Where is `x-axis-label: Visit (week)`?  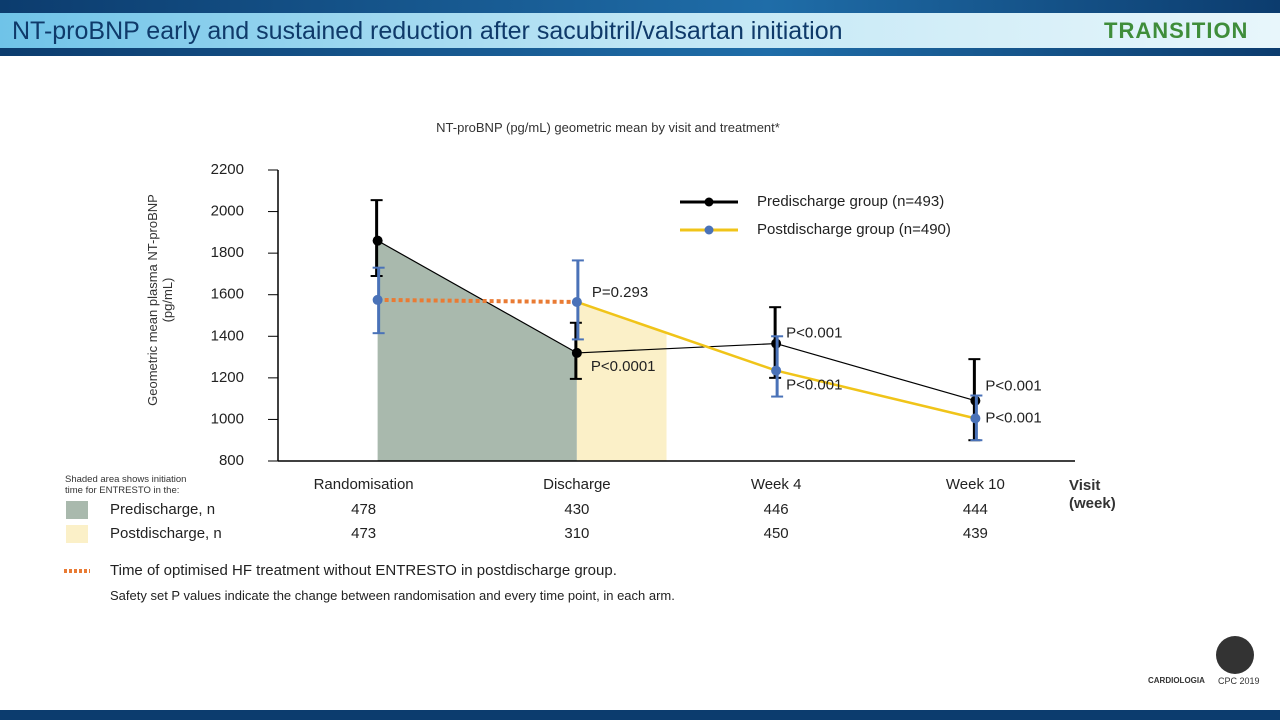
x-axis-label: Visit (week) is located at coordinates (1092, 494).